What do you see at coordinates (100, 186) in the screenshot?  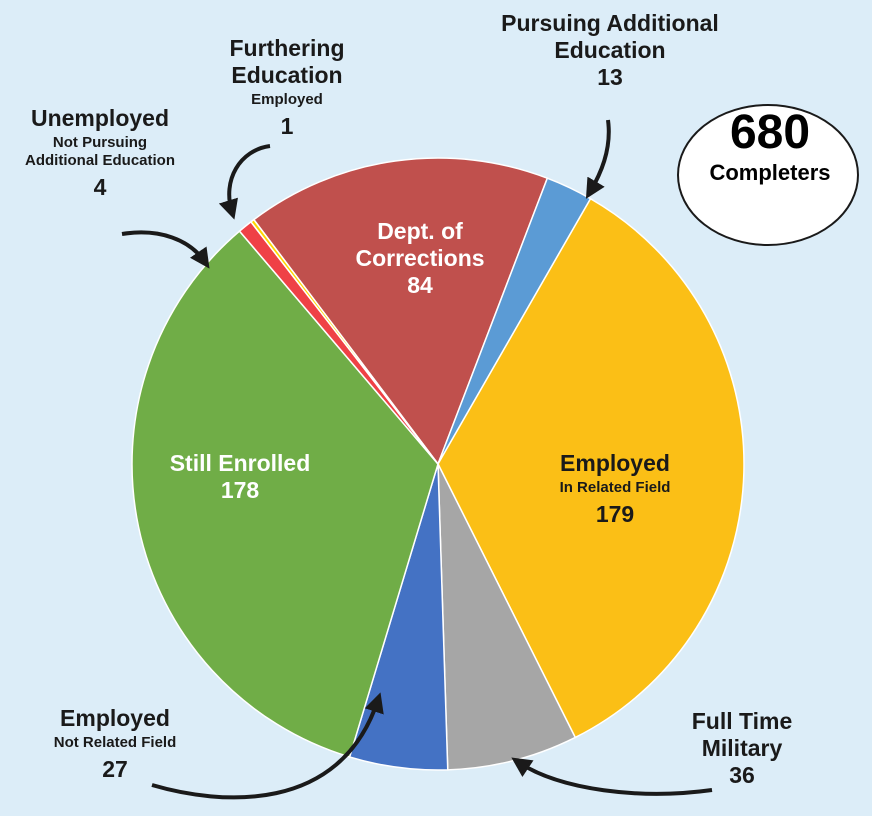 I see `label-value: 4` at bounding box center [100, 186].